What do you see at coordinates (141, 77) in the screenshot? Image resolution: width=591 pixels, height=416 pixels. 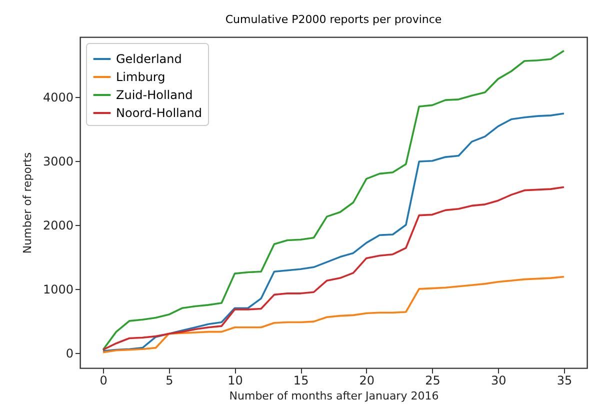 I see `legend-label: Limburg` at bounding box center [141, 77].